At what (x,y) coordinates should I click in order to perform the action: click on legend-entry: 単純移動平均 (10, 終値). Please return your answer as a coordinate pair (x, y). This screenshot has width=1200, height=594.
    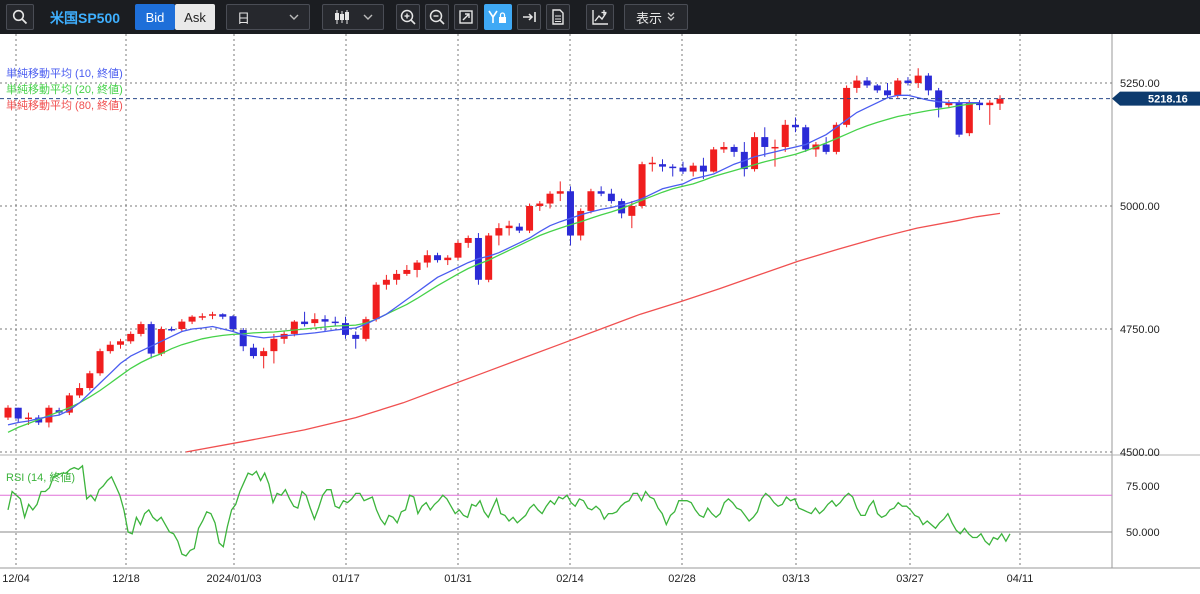
    Looking at the image, I should click on (64, 73).